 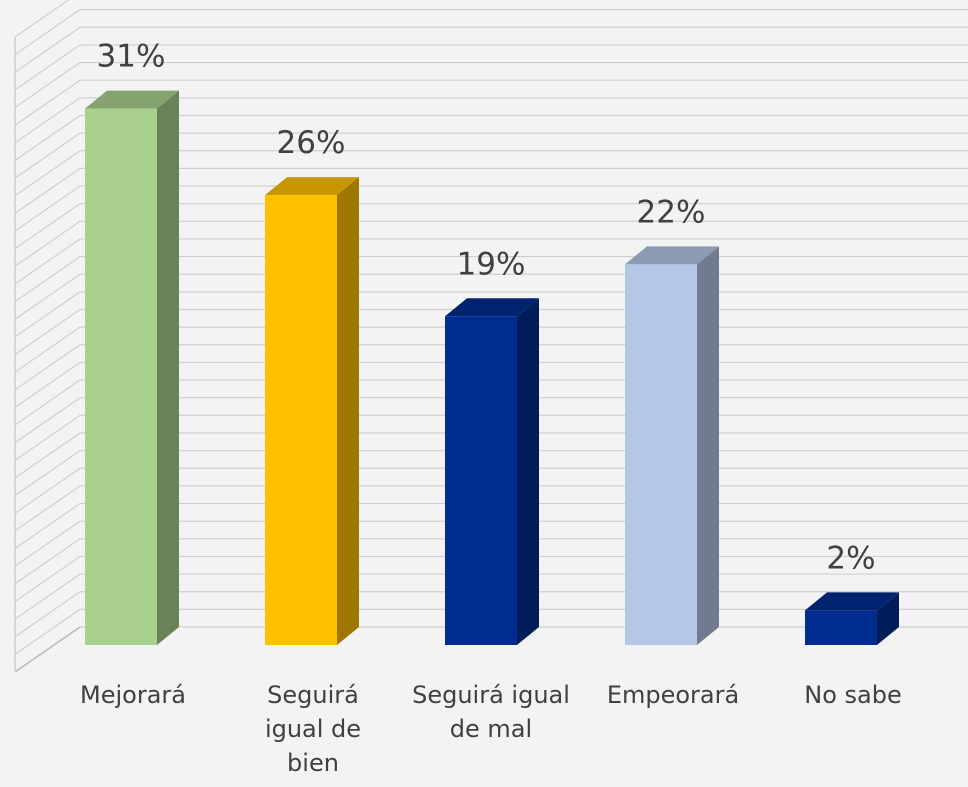 I want to click on category-label: Seguirá igual de bien, so click(x=313, y=729).